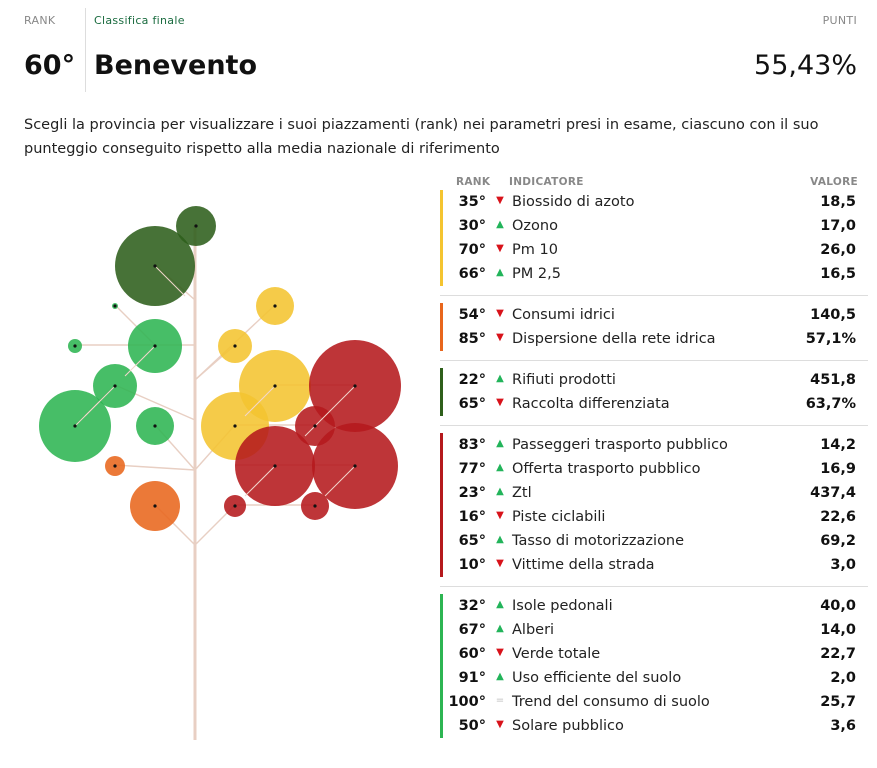  What do you see at coordinates (654, 654) in the screenshot?
I see `table-row: 60° ▼ Verde totale 22,7` at bounding box center [654, 654].